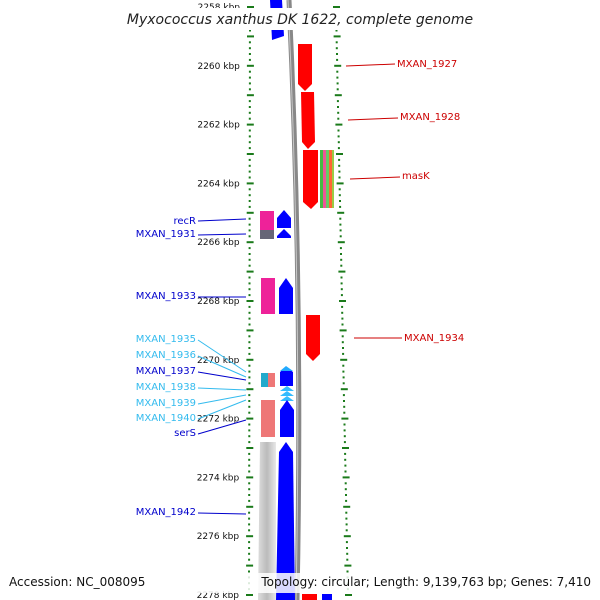 The image size is (600, 600). Describe the element at coordinates (222, 399) in the screenshot. I see `leader-mxan1939` at that location.